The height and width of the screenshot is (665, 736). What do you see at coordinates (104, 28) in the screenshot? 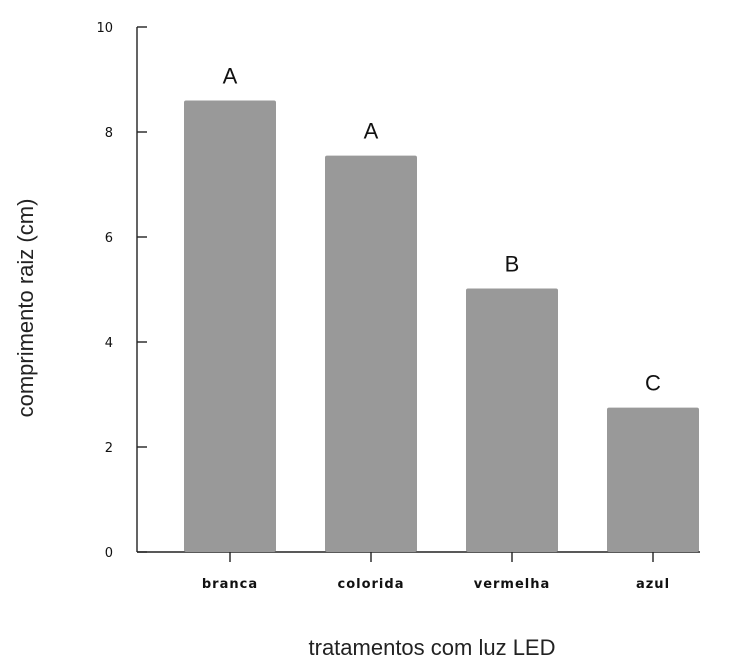
I see `y-tick-label: 10` at bounding box center [104, 28].